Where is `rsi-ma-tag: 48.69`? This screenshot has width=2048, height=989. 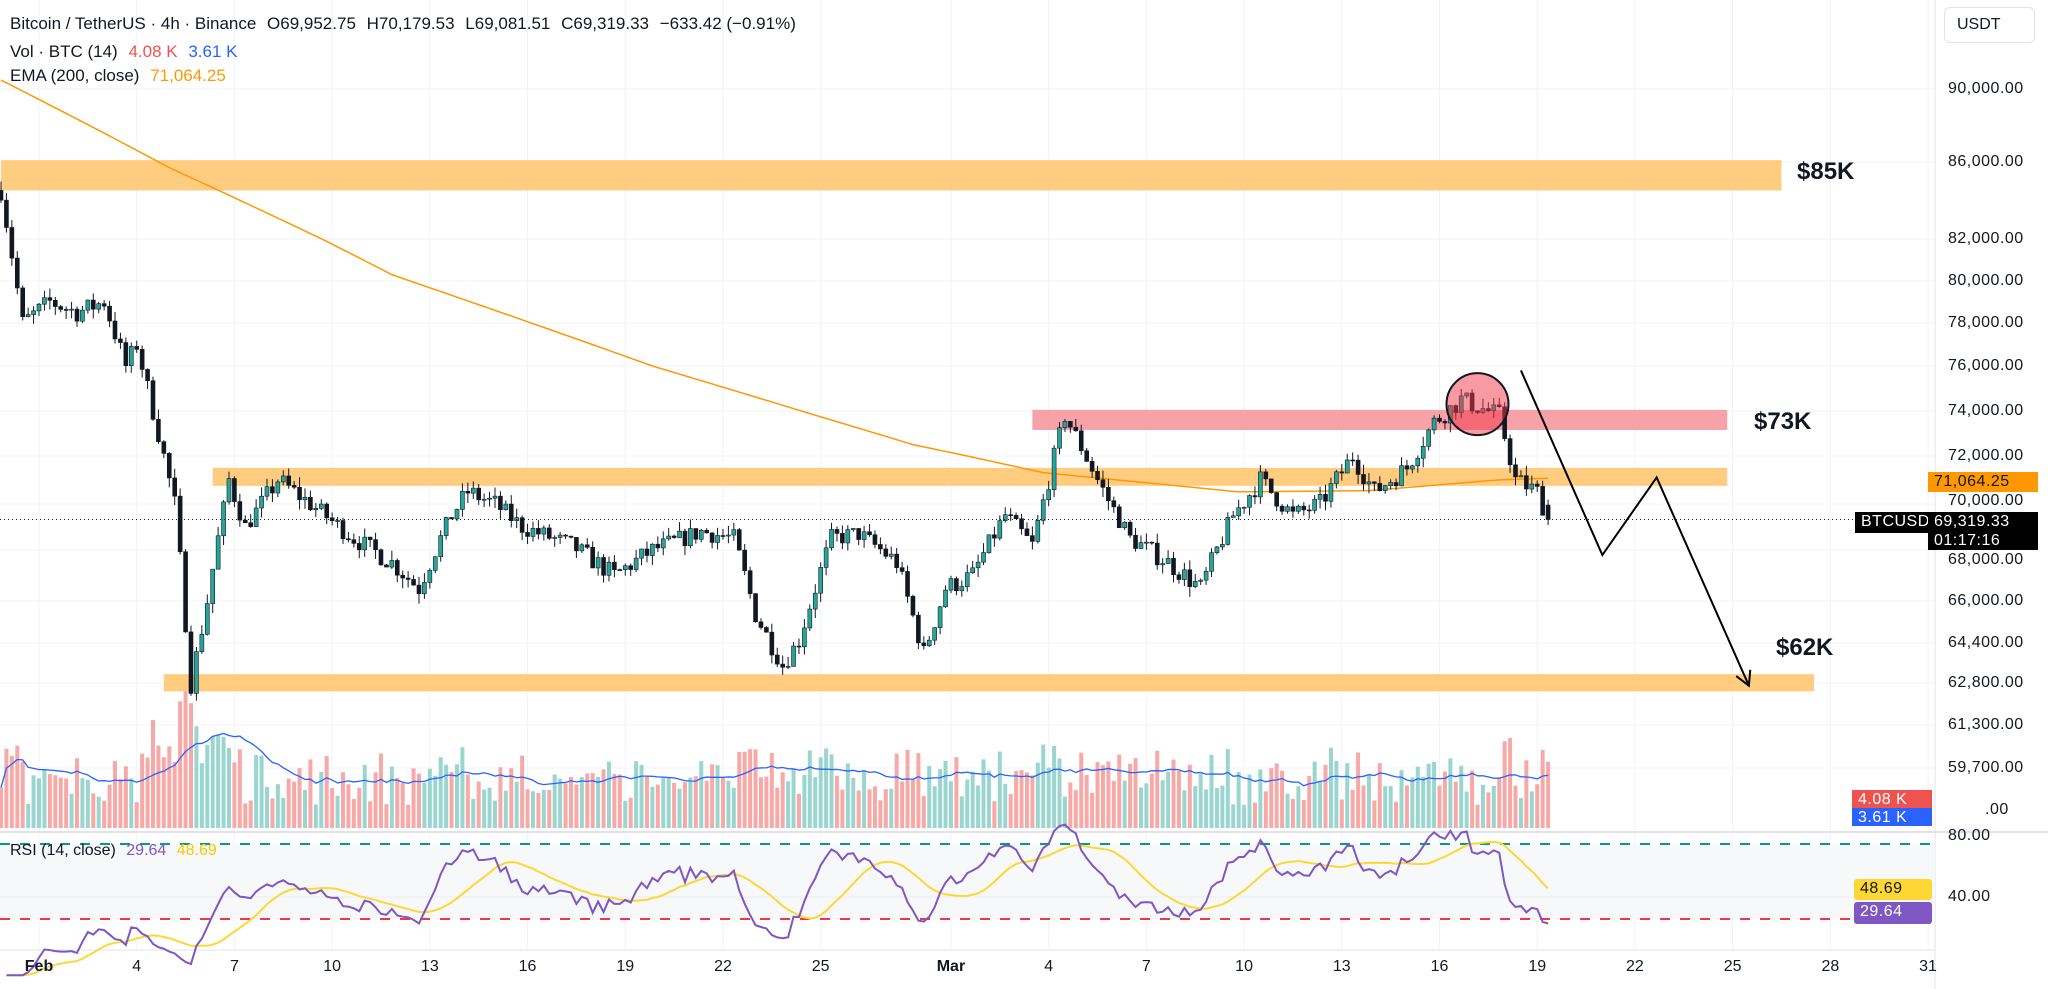 rsi-ma-tag: 48.69 is located at coordinates (1893, 889).